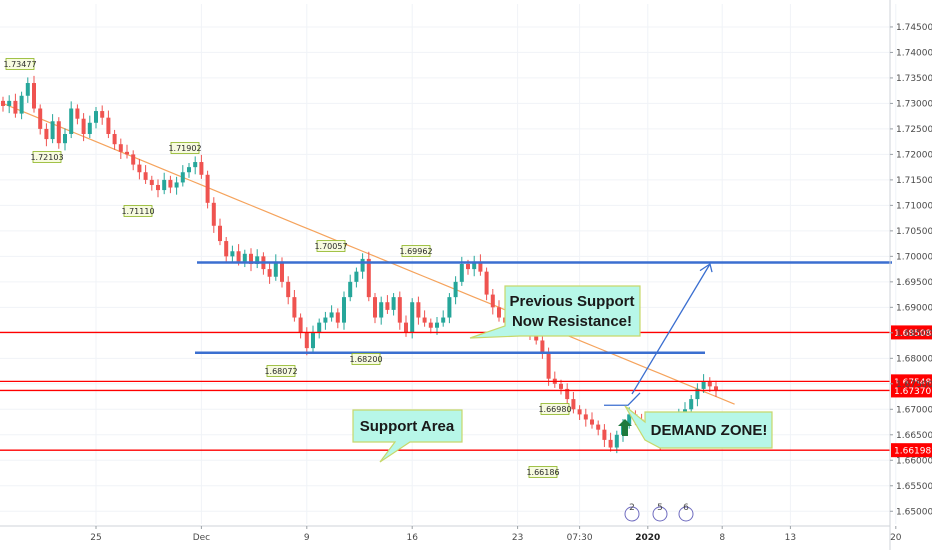 The height and width of the screenshot is (550, 932). Describe the element at coordinates (914, 181) in the screenshot. I see `y-tick-label: 1.71500` at that location.